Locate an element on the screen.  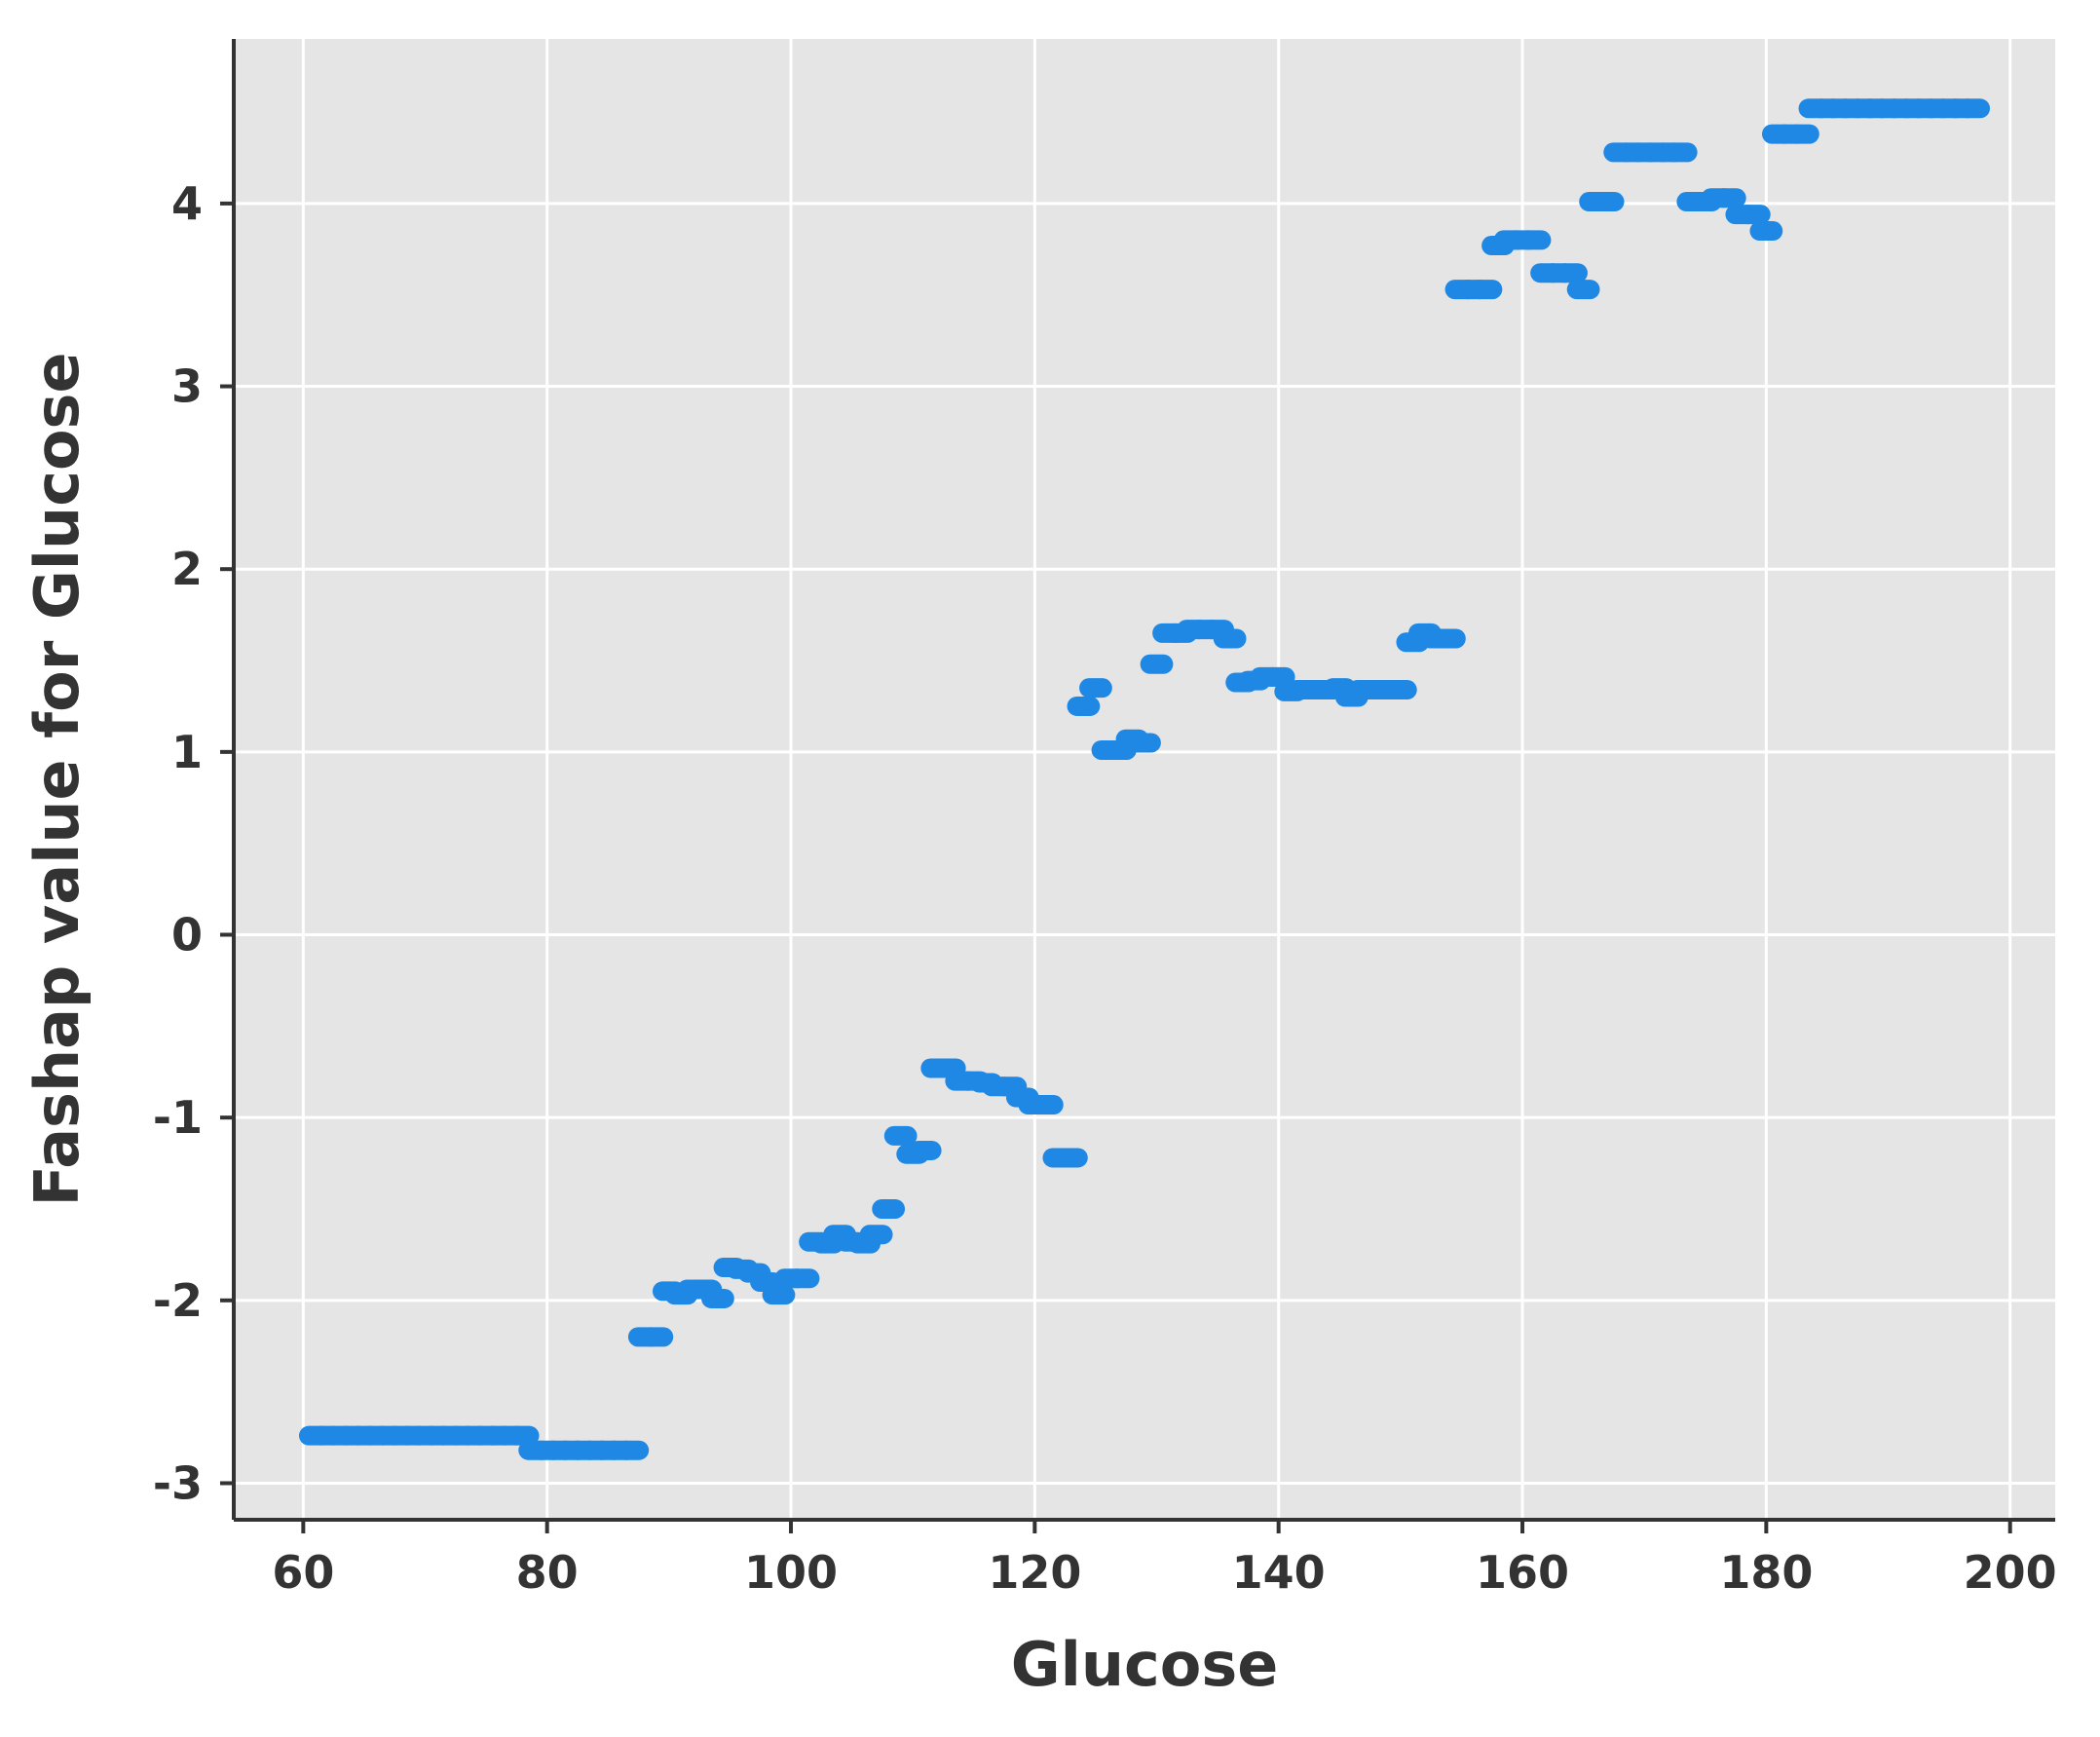
x-tick-label: 140 is located at coordinates (1279, 1572).